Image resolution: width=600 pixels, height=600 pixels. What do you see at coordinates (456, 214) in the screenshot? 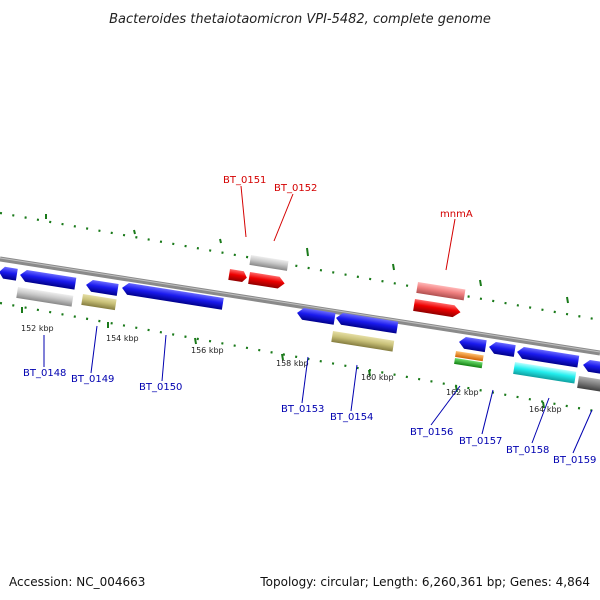
I see `label-mnmA: mnmA` at bounding box center [456, 214].